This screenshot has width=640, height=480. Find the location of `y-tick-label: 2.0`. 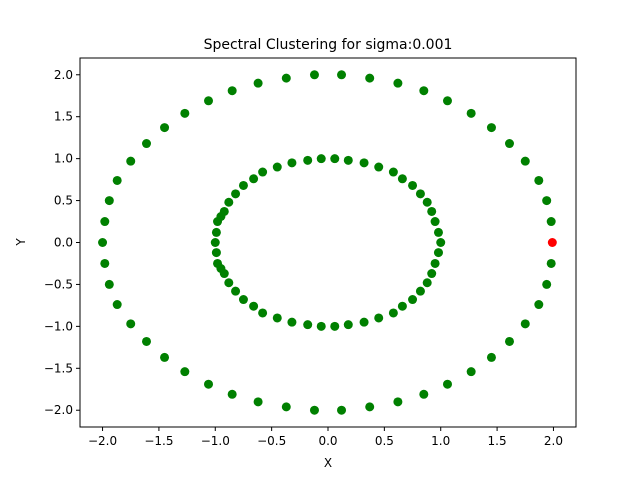

y-tick-label: 2.0 is located at coordinates (63, 75).